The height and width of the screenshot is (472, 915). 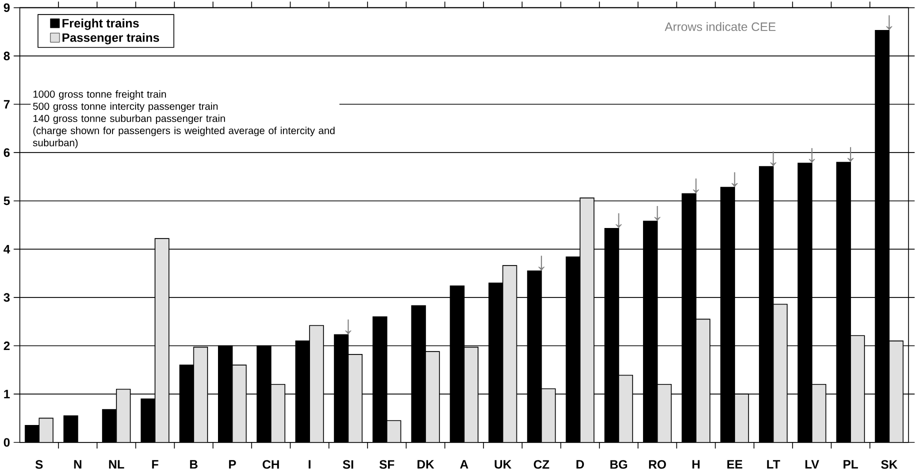 What do you see at coordinates (39, 464) in the screenshot?
I see `x-tick-label: S` at bounding box center [39, 464].